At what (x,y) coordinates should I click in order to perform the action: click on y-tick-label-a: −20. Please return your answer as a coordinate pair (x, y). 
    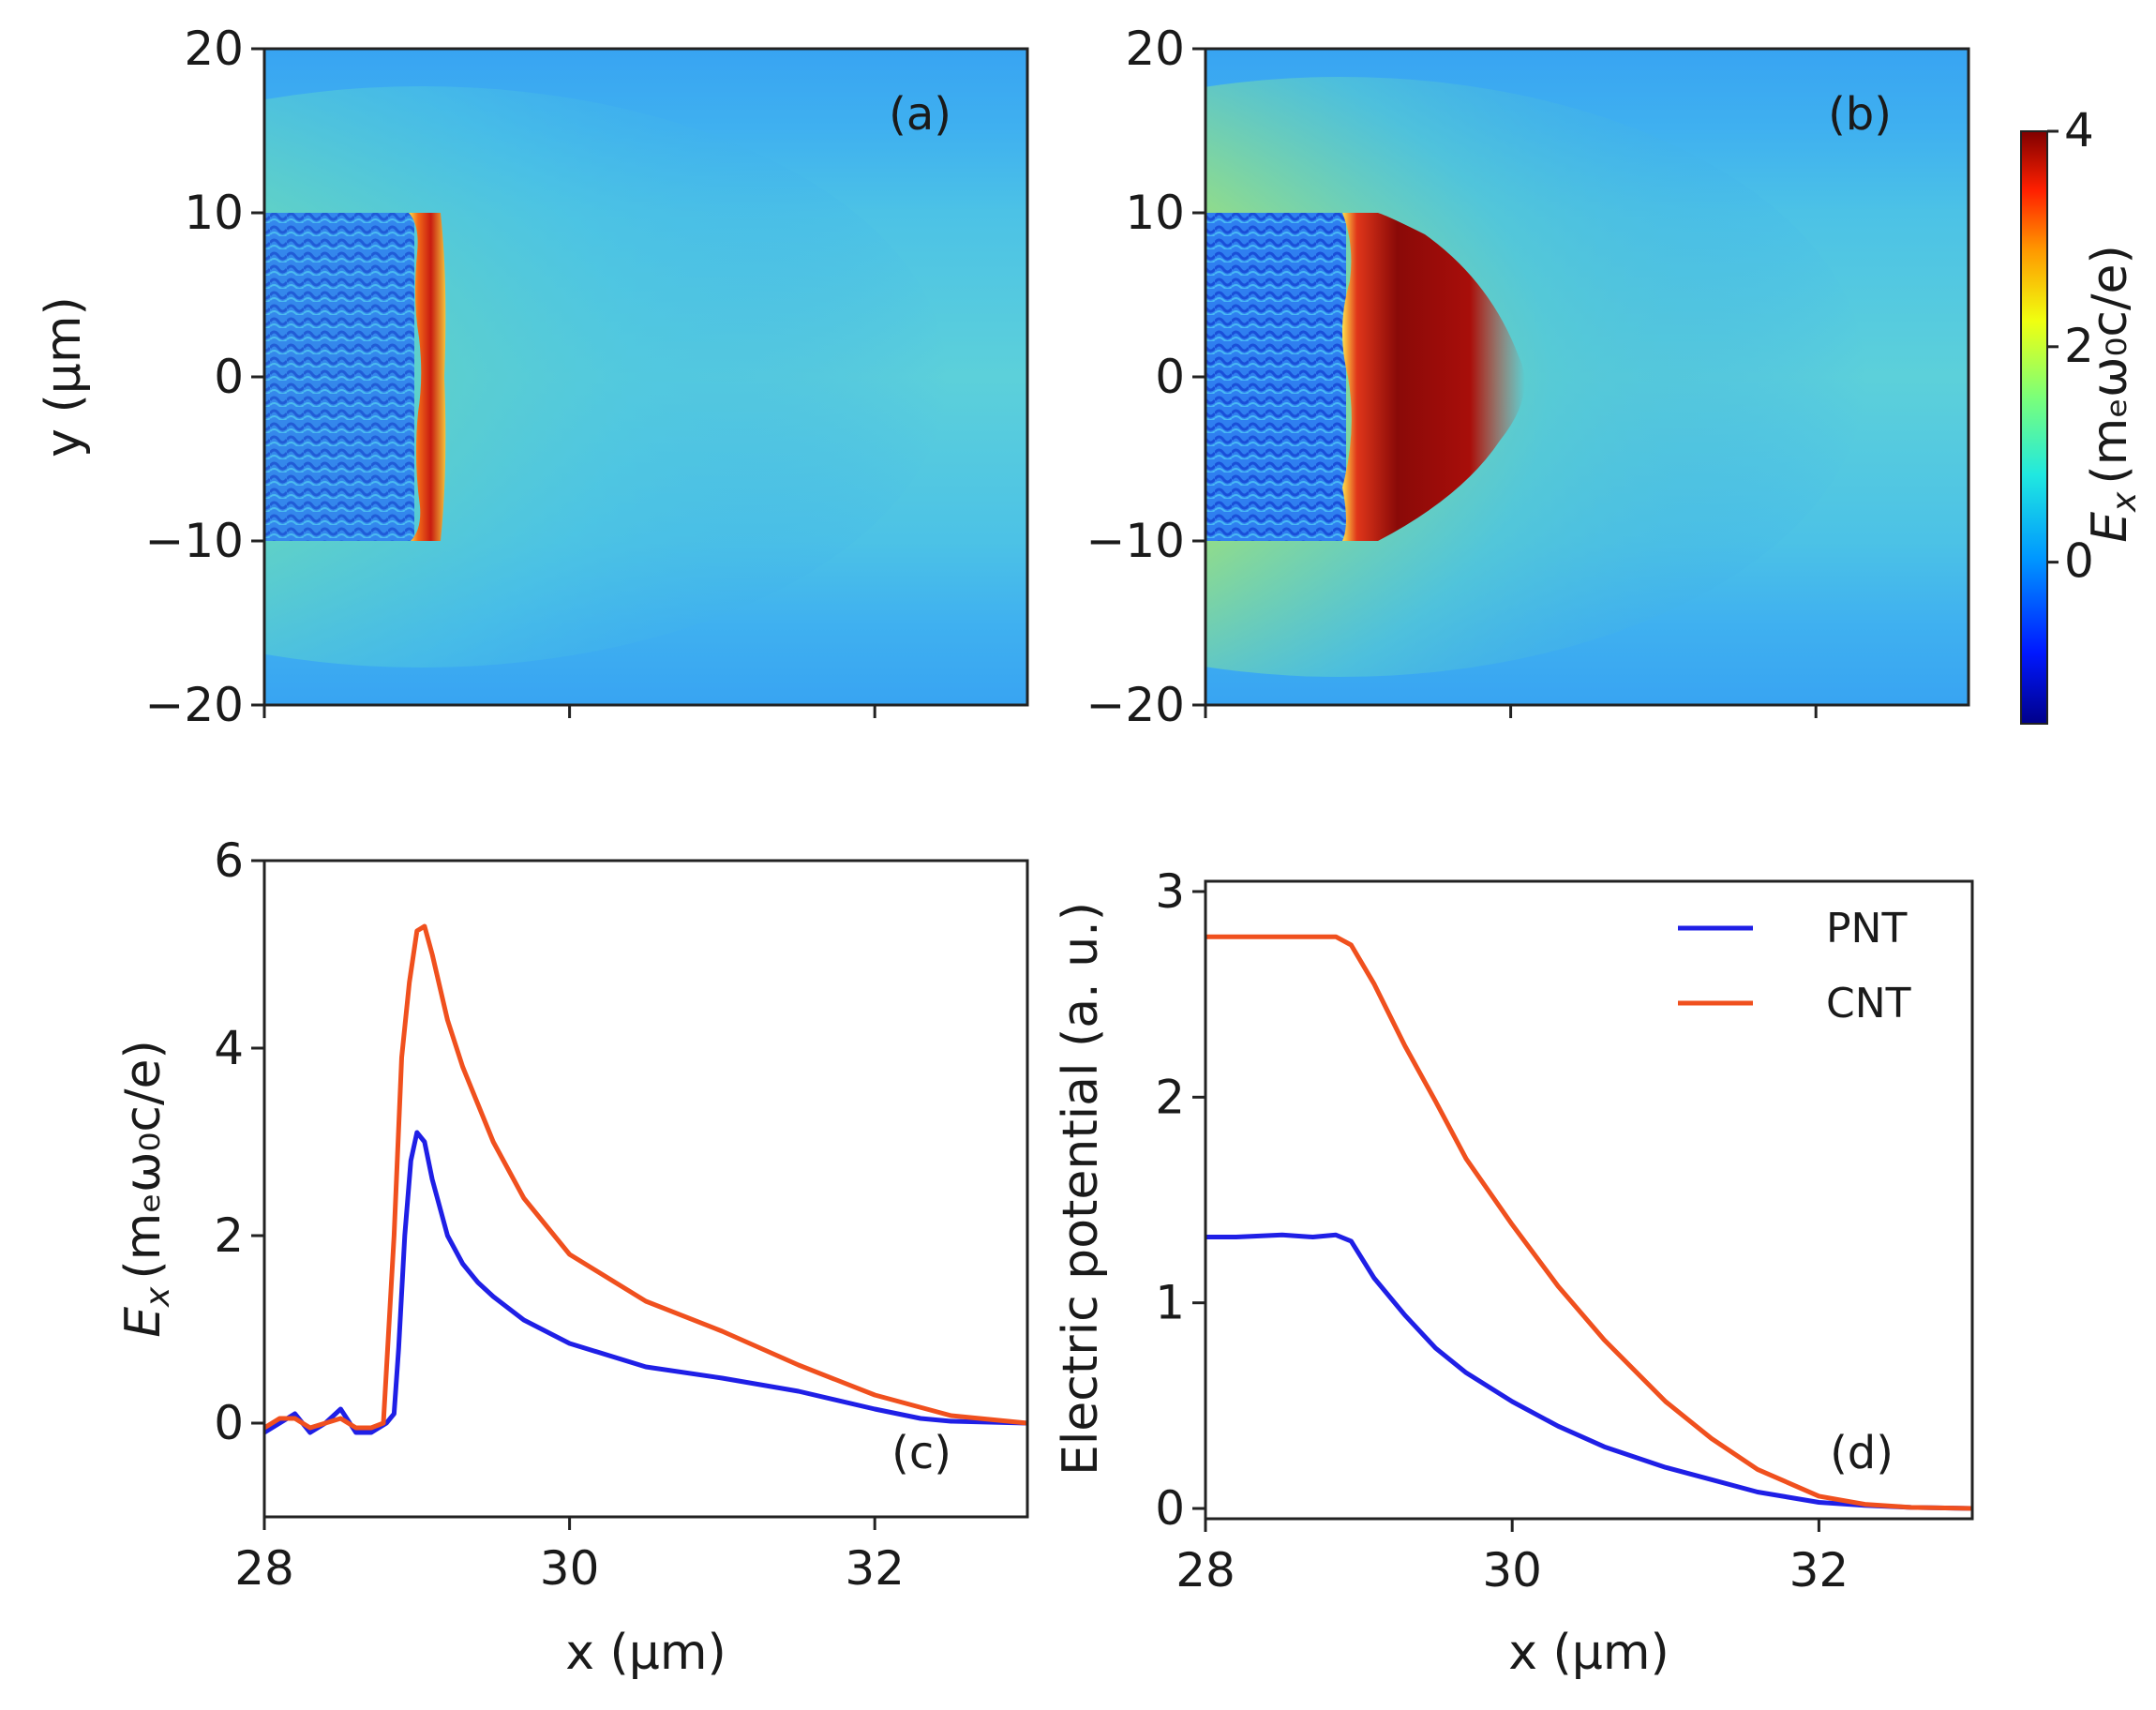
    Looking at the image, I should click on (194, 705).